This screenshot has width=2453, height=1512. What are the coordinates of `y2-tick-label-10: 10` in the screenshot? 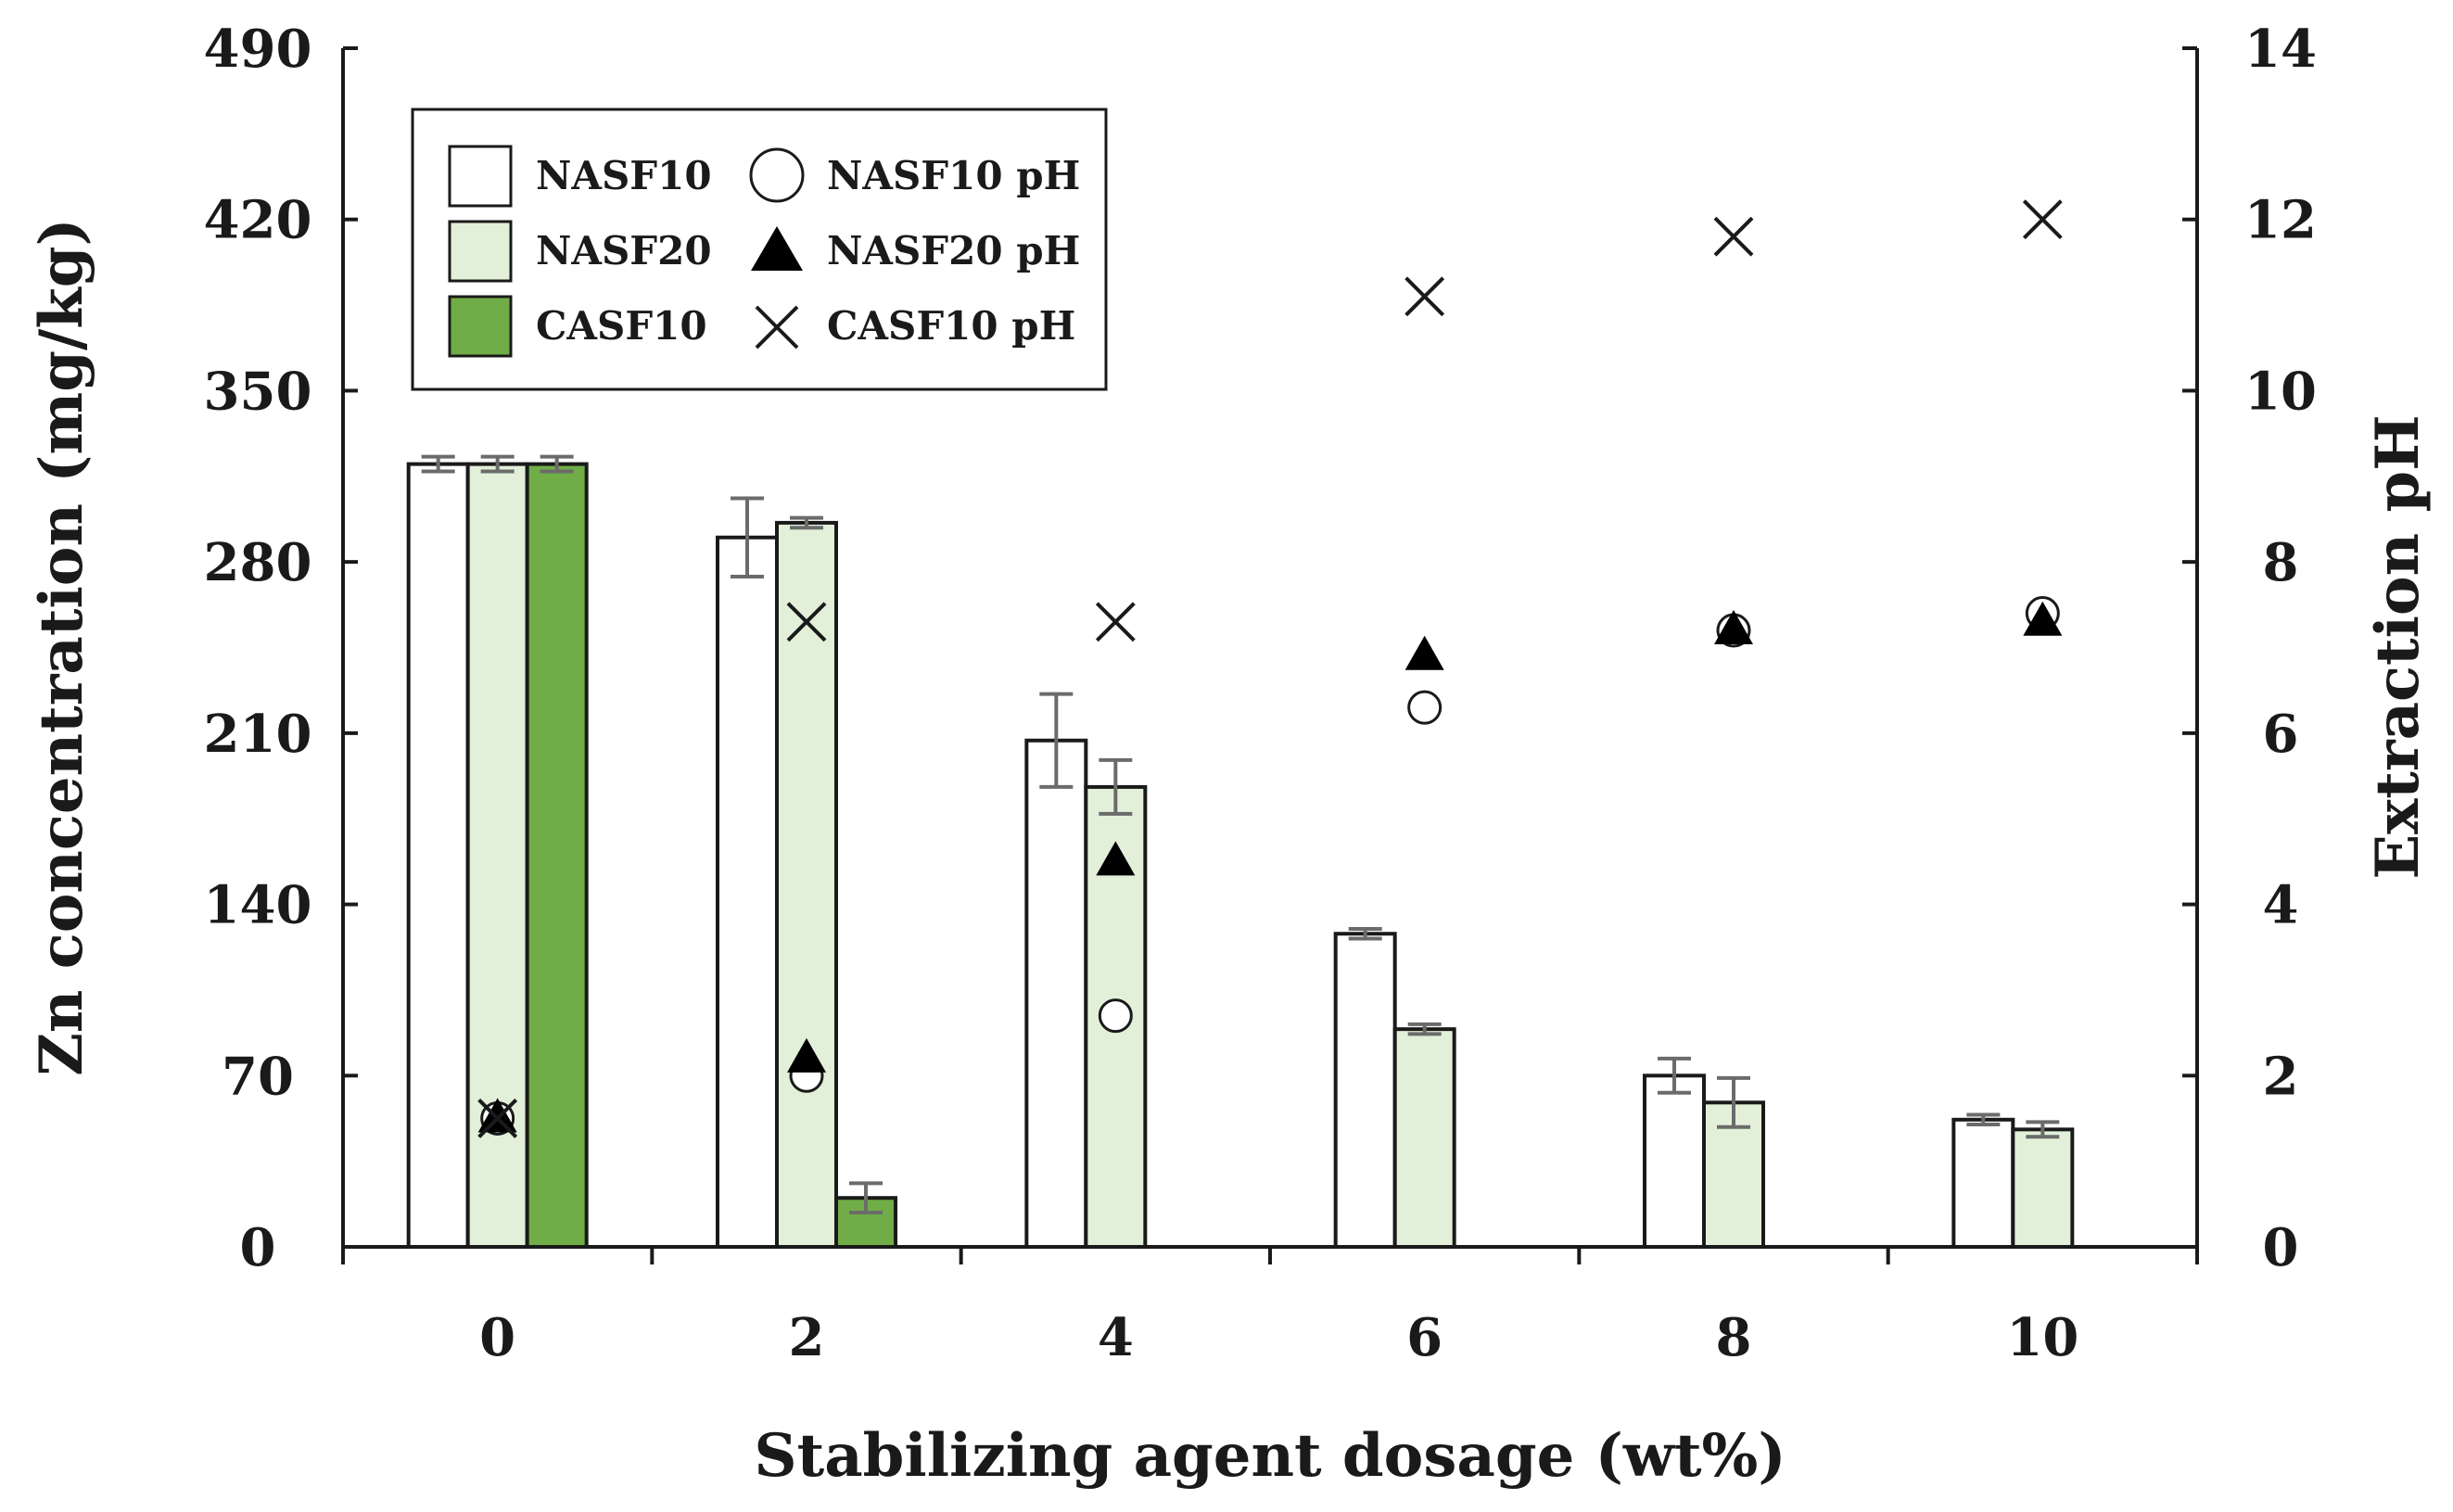 It's located at (2280, 391).